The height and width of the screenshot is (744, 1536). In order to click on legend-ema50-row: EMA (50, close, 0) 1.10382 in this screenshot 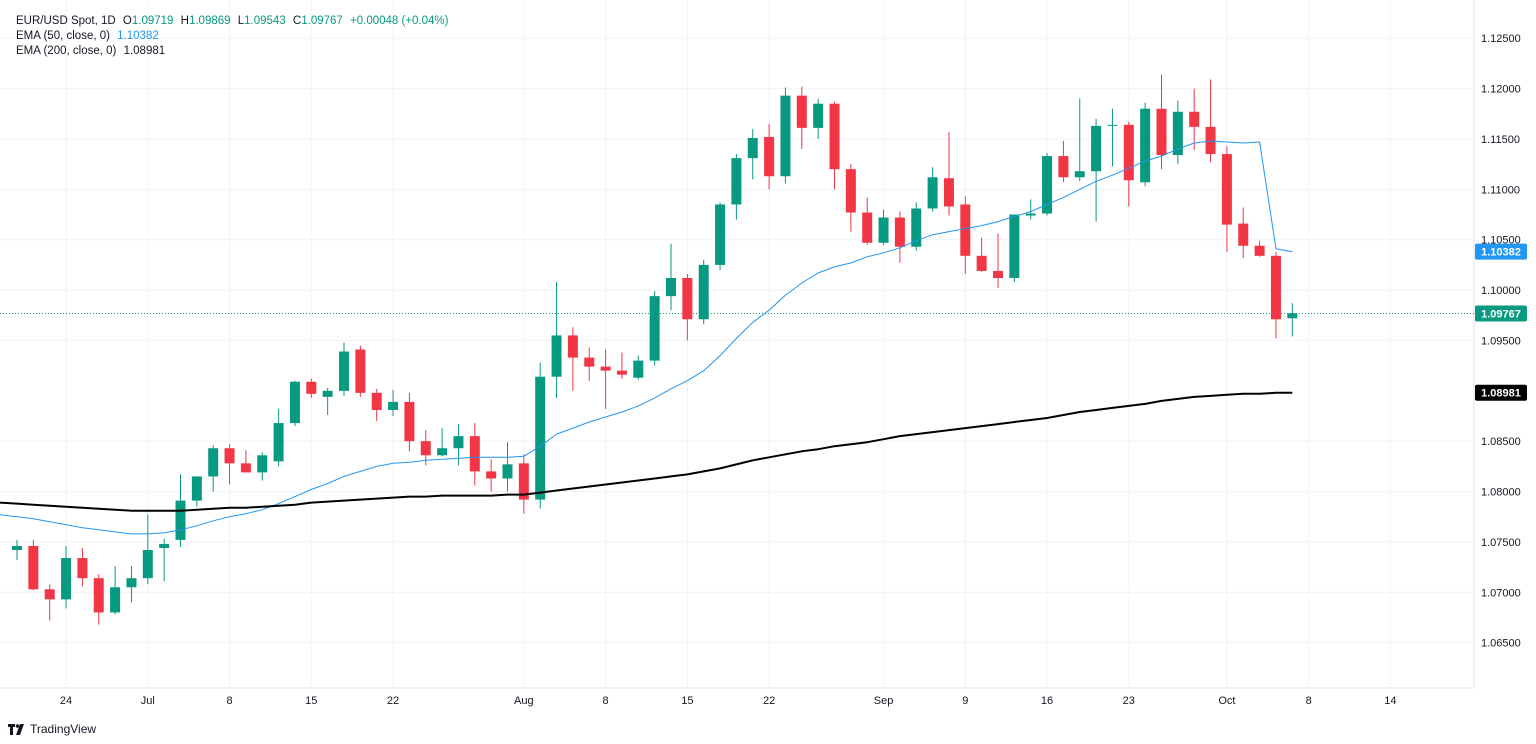, I will do `click(232, 36)`.